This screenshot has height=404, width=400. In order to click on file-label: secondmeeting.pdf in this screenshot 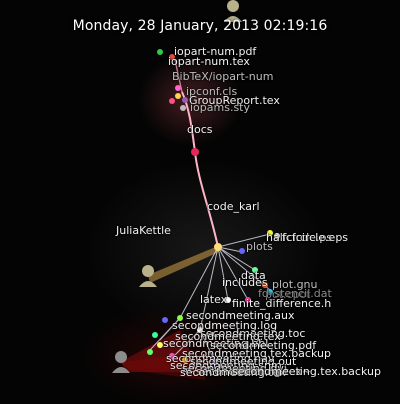, I will do `click(263, 345)`.